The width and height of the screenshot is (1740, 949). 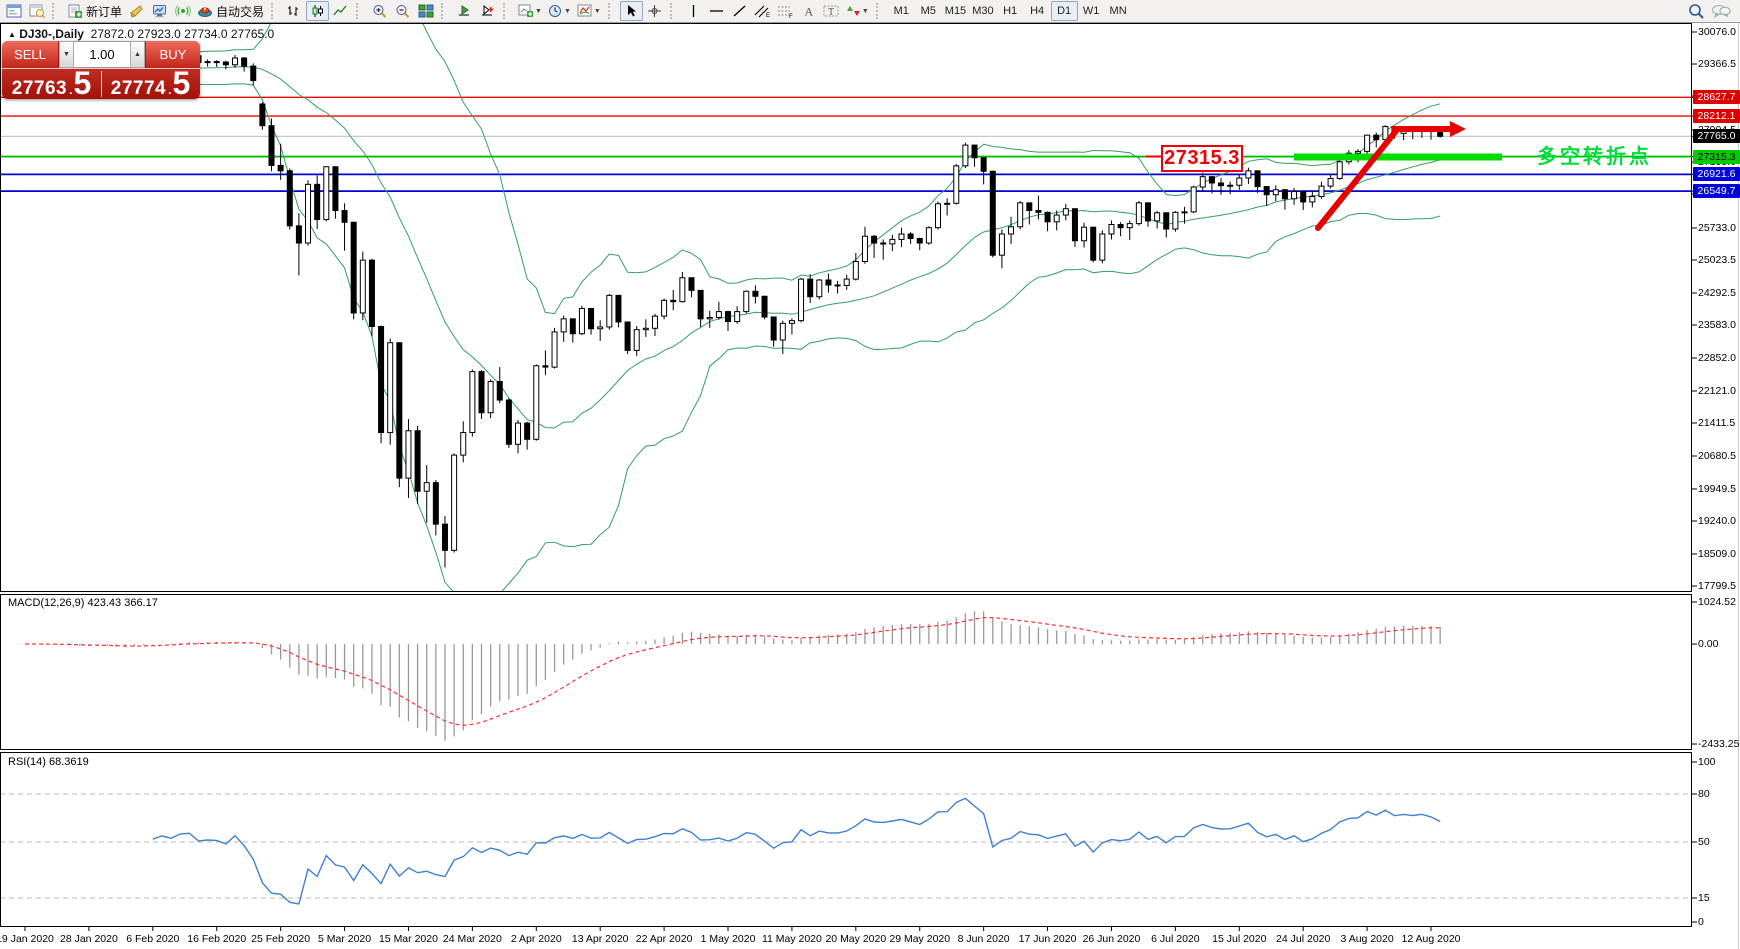 What do you see at coordinates (66, 54) in the screenshot?
I see `volume-decrease-button: ▼` at bounding box center [66, 54].